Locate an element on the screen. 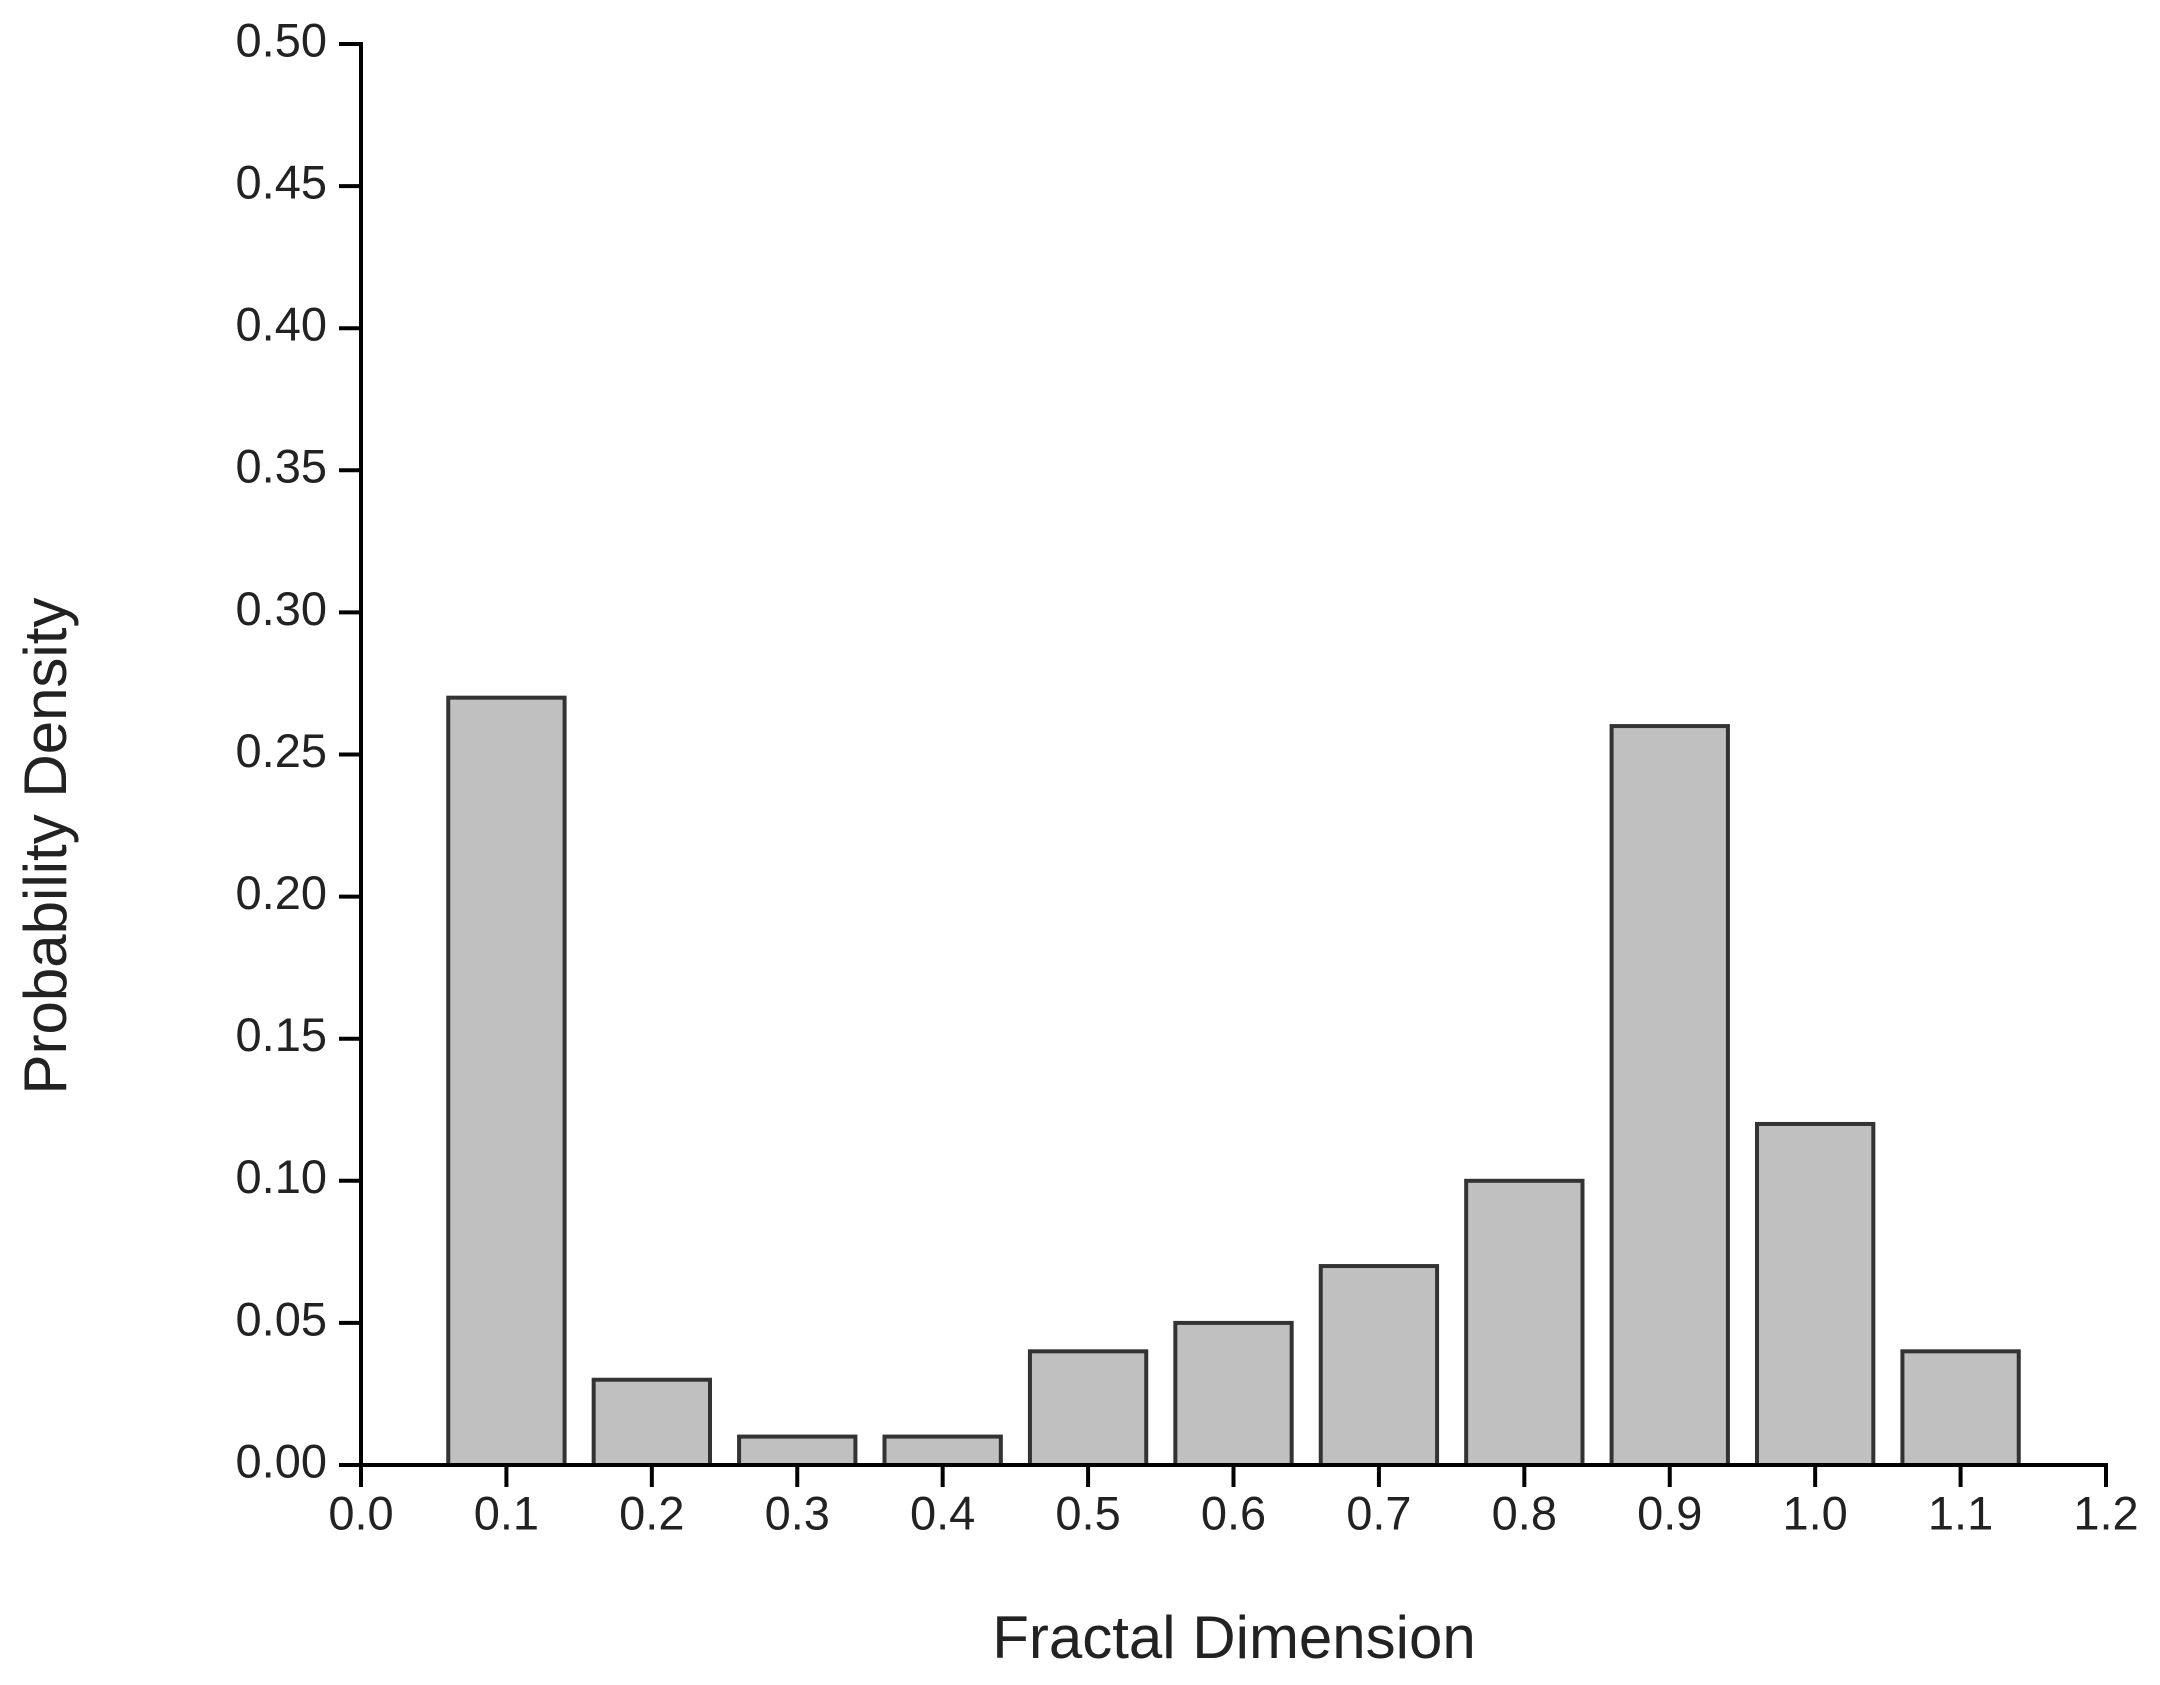  y-tick-label: 0.15 is located at coordinates (281, 1034).